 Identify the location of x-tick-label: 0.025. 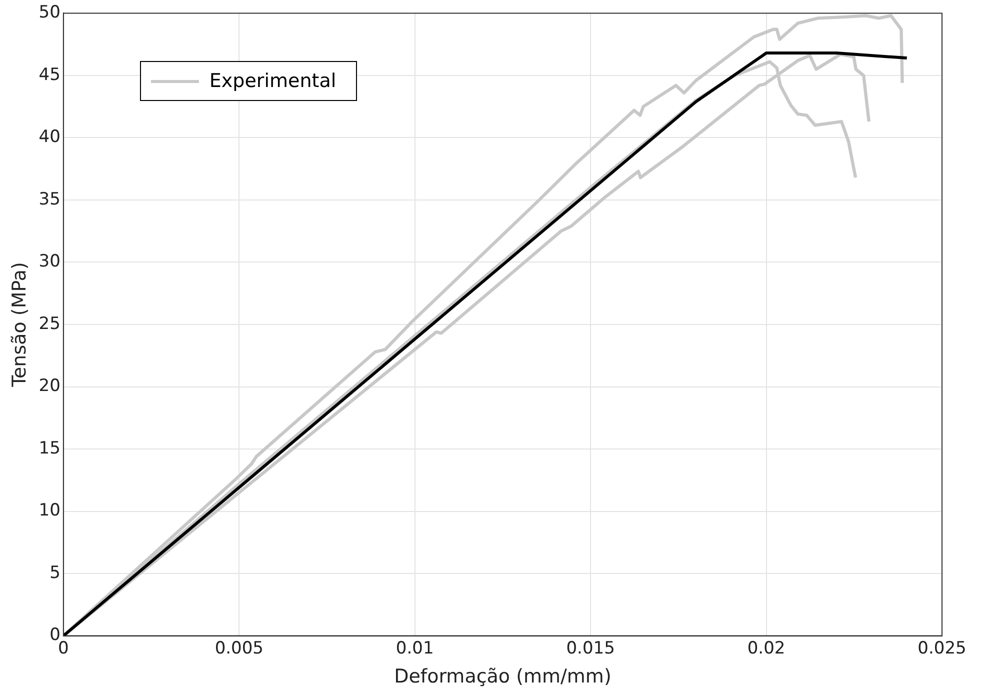
(942, 648).